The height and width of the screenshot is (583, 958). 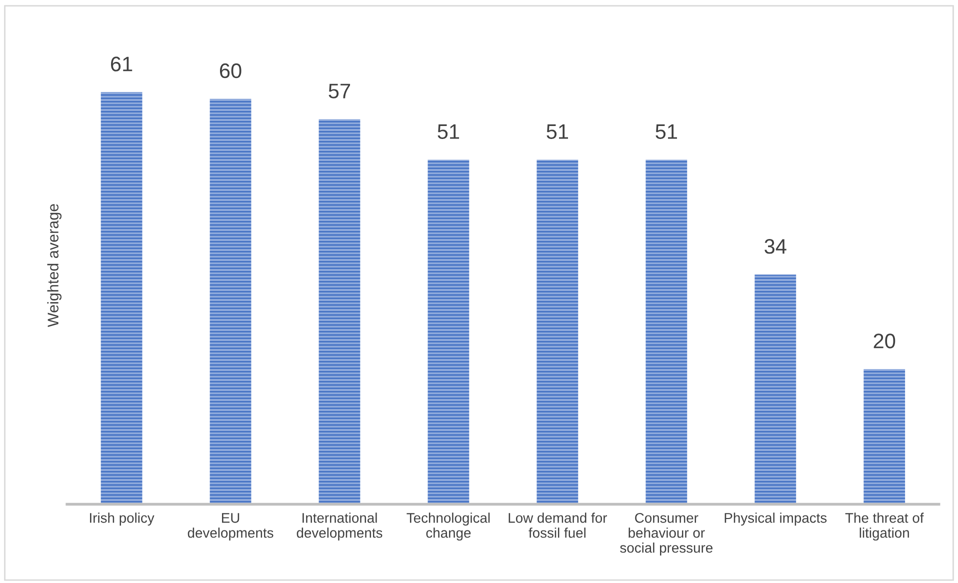 What do you see at coordinates (775, 519) in the screenshot?
I see `x-tick-label: Physical impacts` at bounding box center [775, 519].